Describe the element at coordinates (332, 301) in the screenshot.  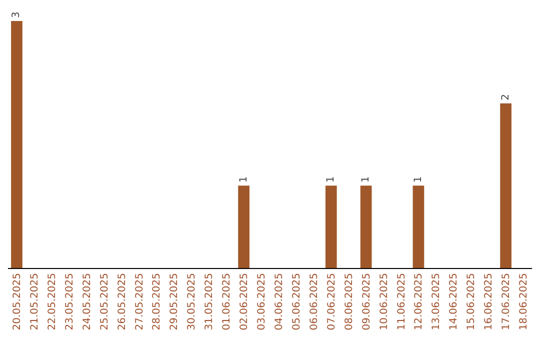
I see `x-tick-label: 07.06.2025` at that location.